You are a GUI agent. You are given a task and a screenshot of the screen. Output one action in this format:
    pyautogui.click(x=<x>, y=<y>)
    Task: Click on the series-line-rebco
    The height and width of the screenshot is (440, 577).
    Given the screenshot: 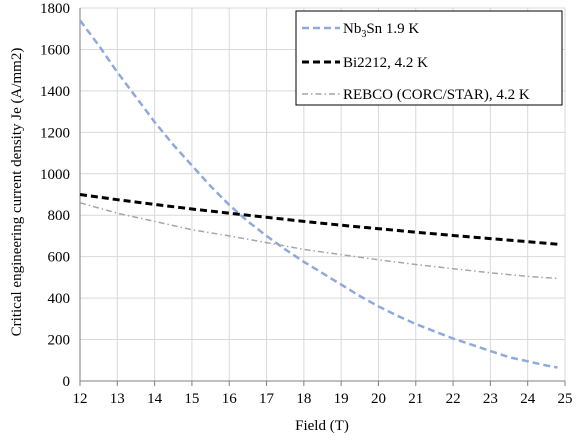 What is the action you would take?
    pyautogui.click(x=318, y=241)
    